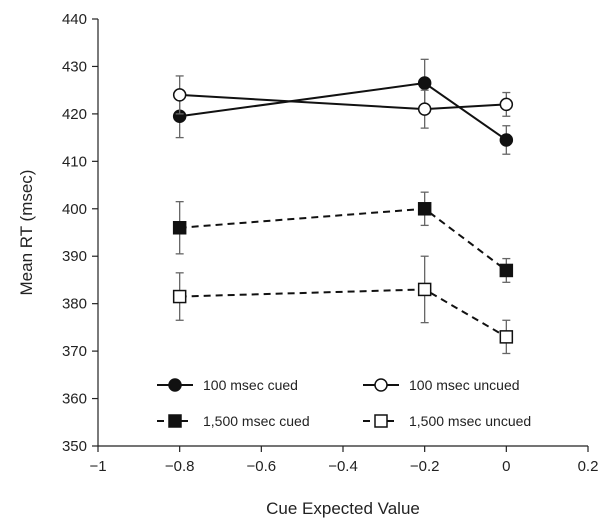 The height and width of the screenshot is (525, 614). Describe the element at coordinates (74, 114) in the screenshot. I see `y-tick-label: 420` at that location.